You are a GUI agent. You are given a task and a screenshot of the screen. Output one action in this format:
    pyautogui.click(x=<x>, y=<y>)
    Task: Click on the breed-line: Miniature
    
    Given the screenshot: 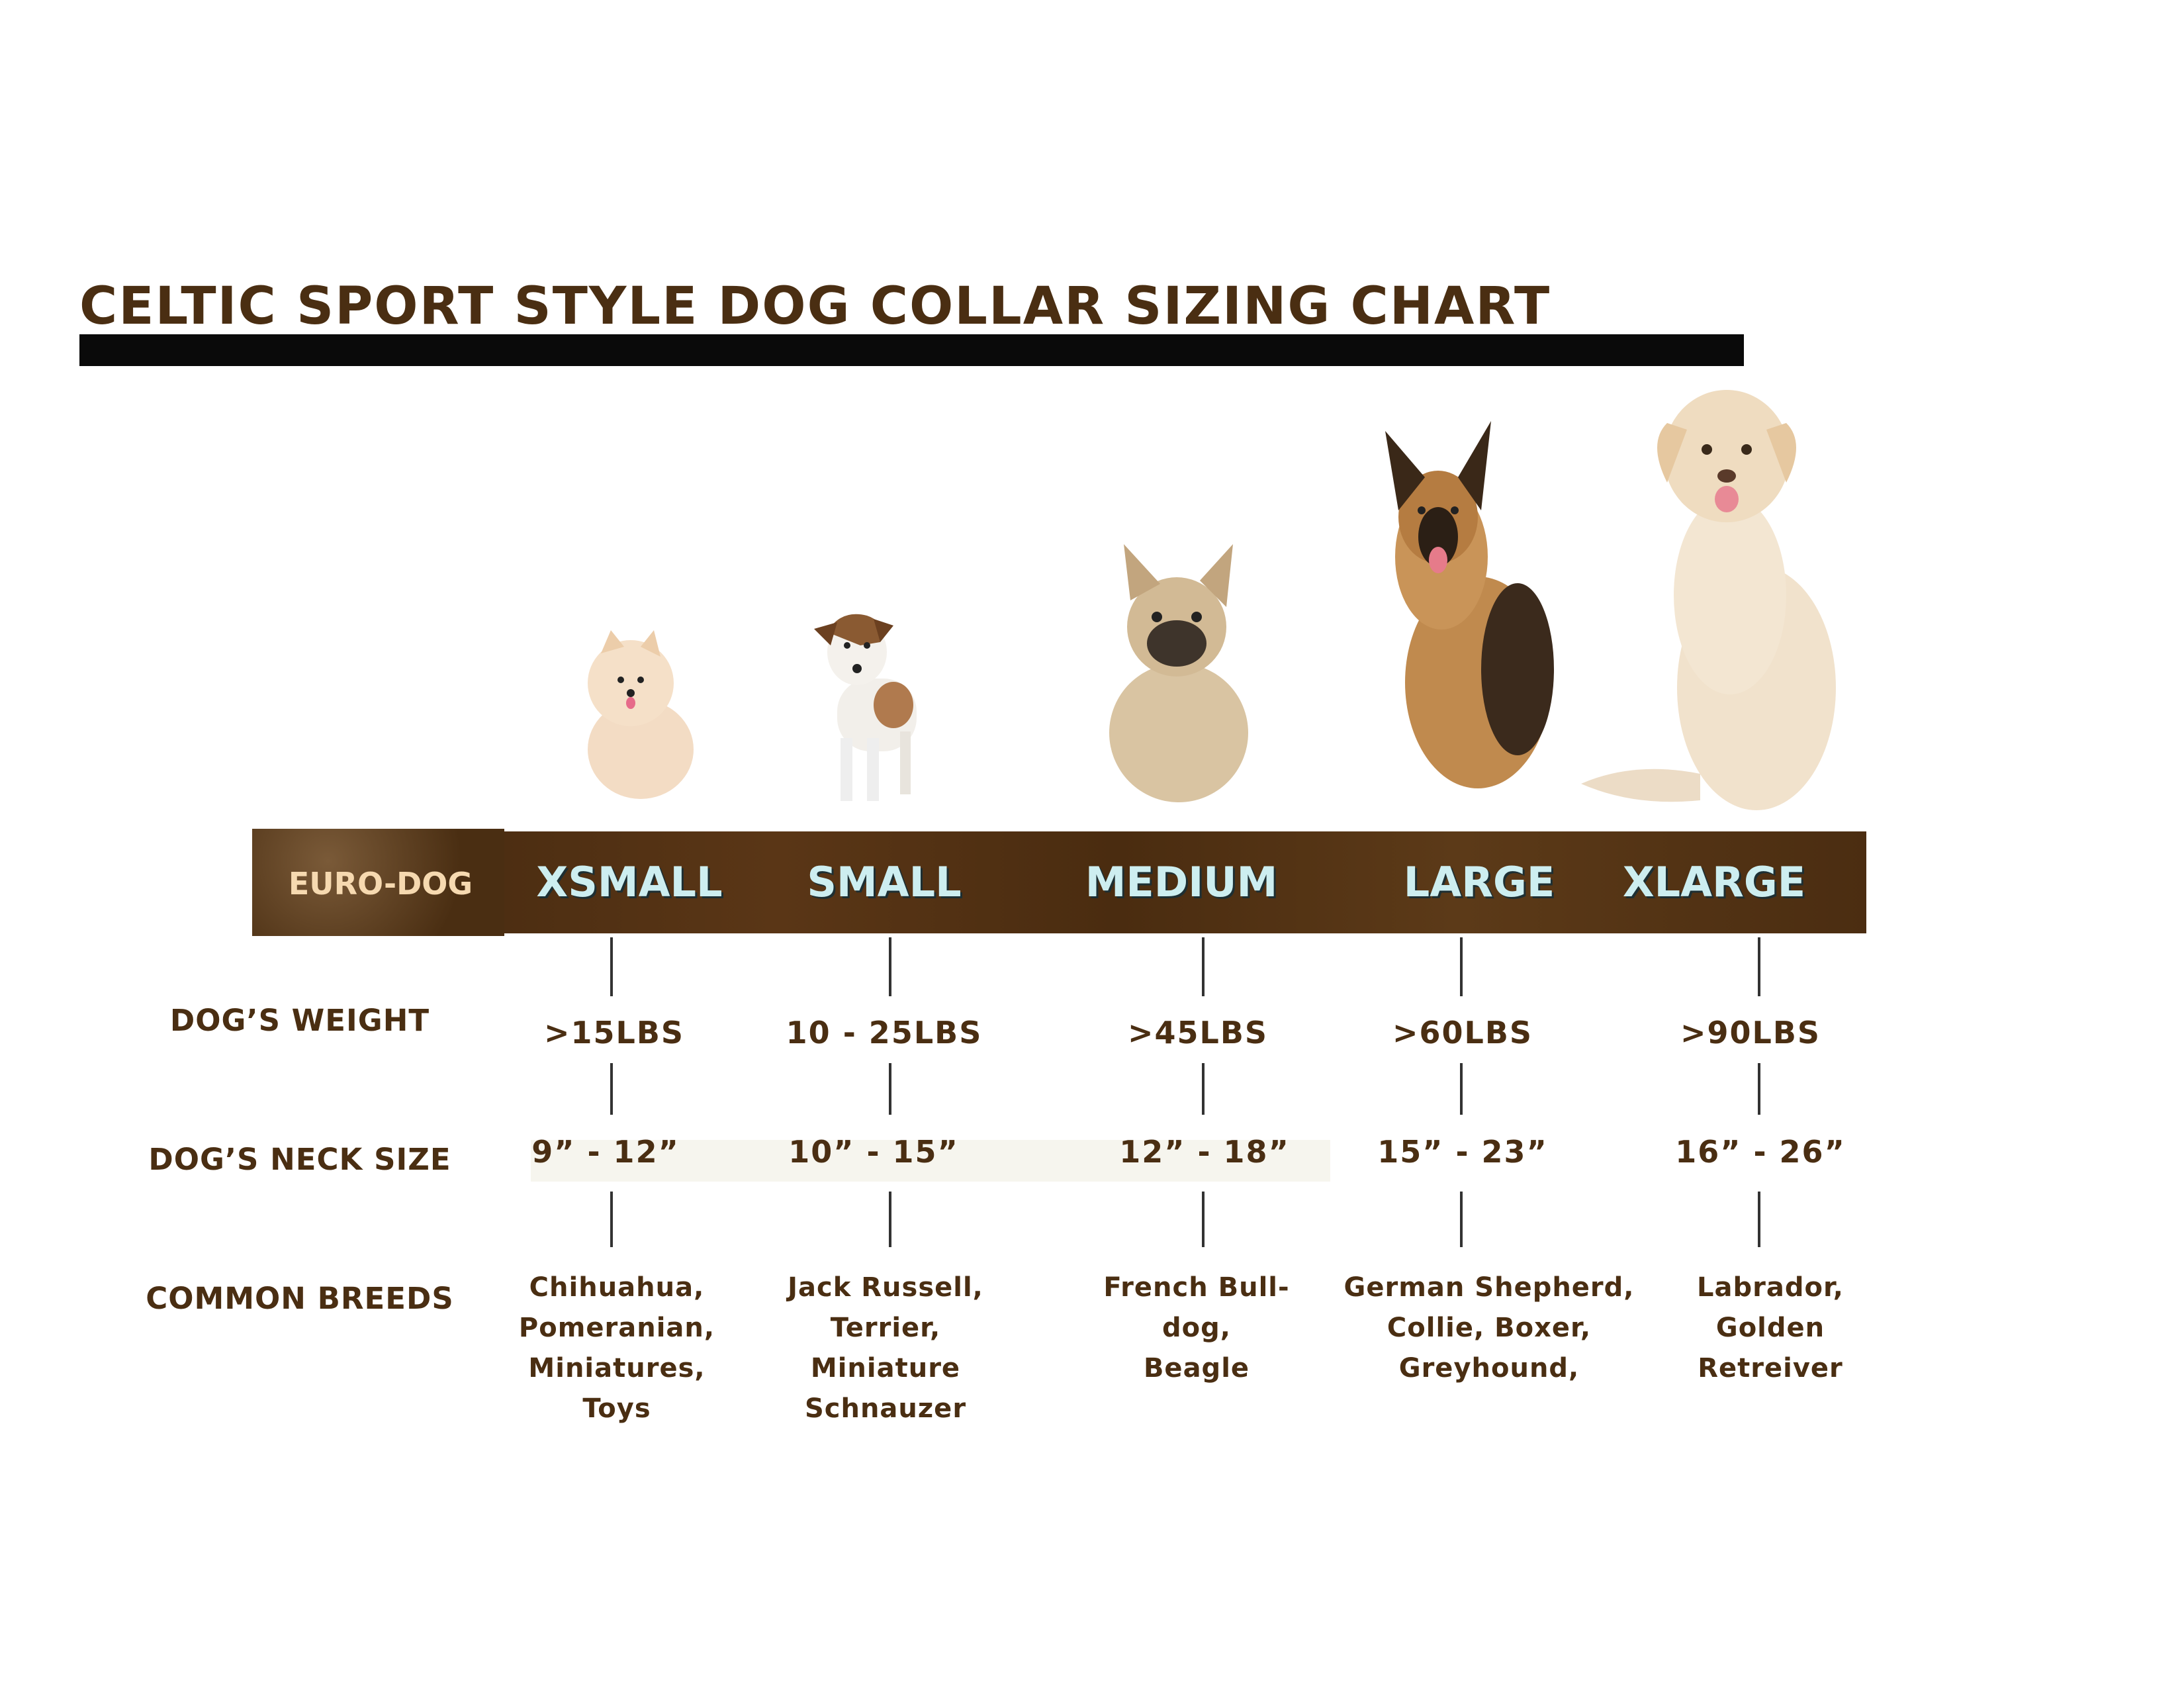 What is the action you would take?
    pyautogui.click(x=886, y=1368)
    